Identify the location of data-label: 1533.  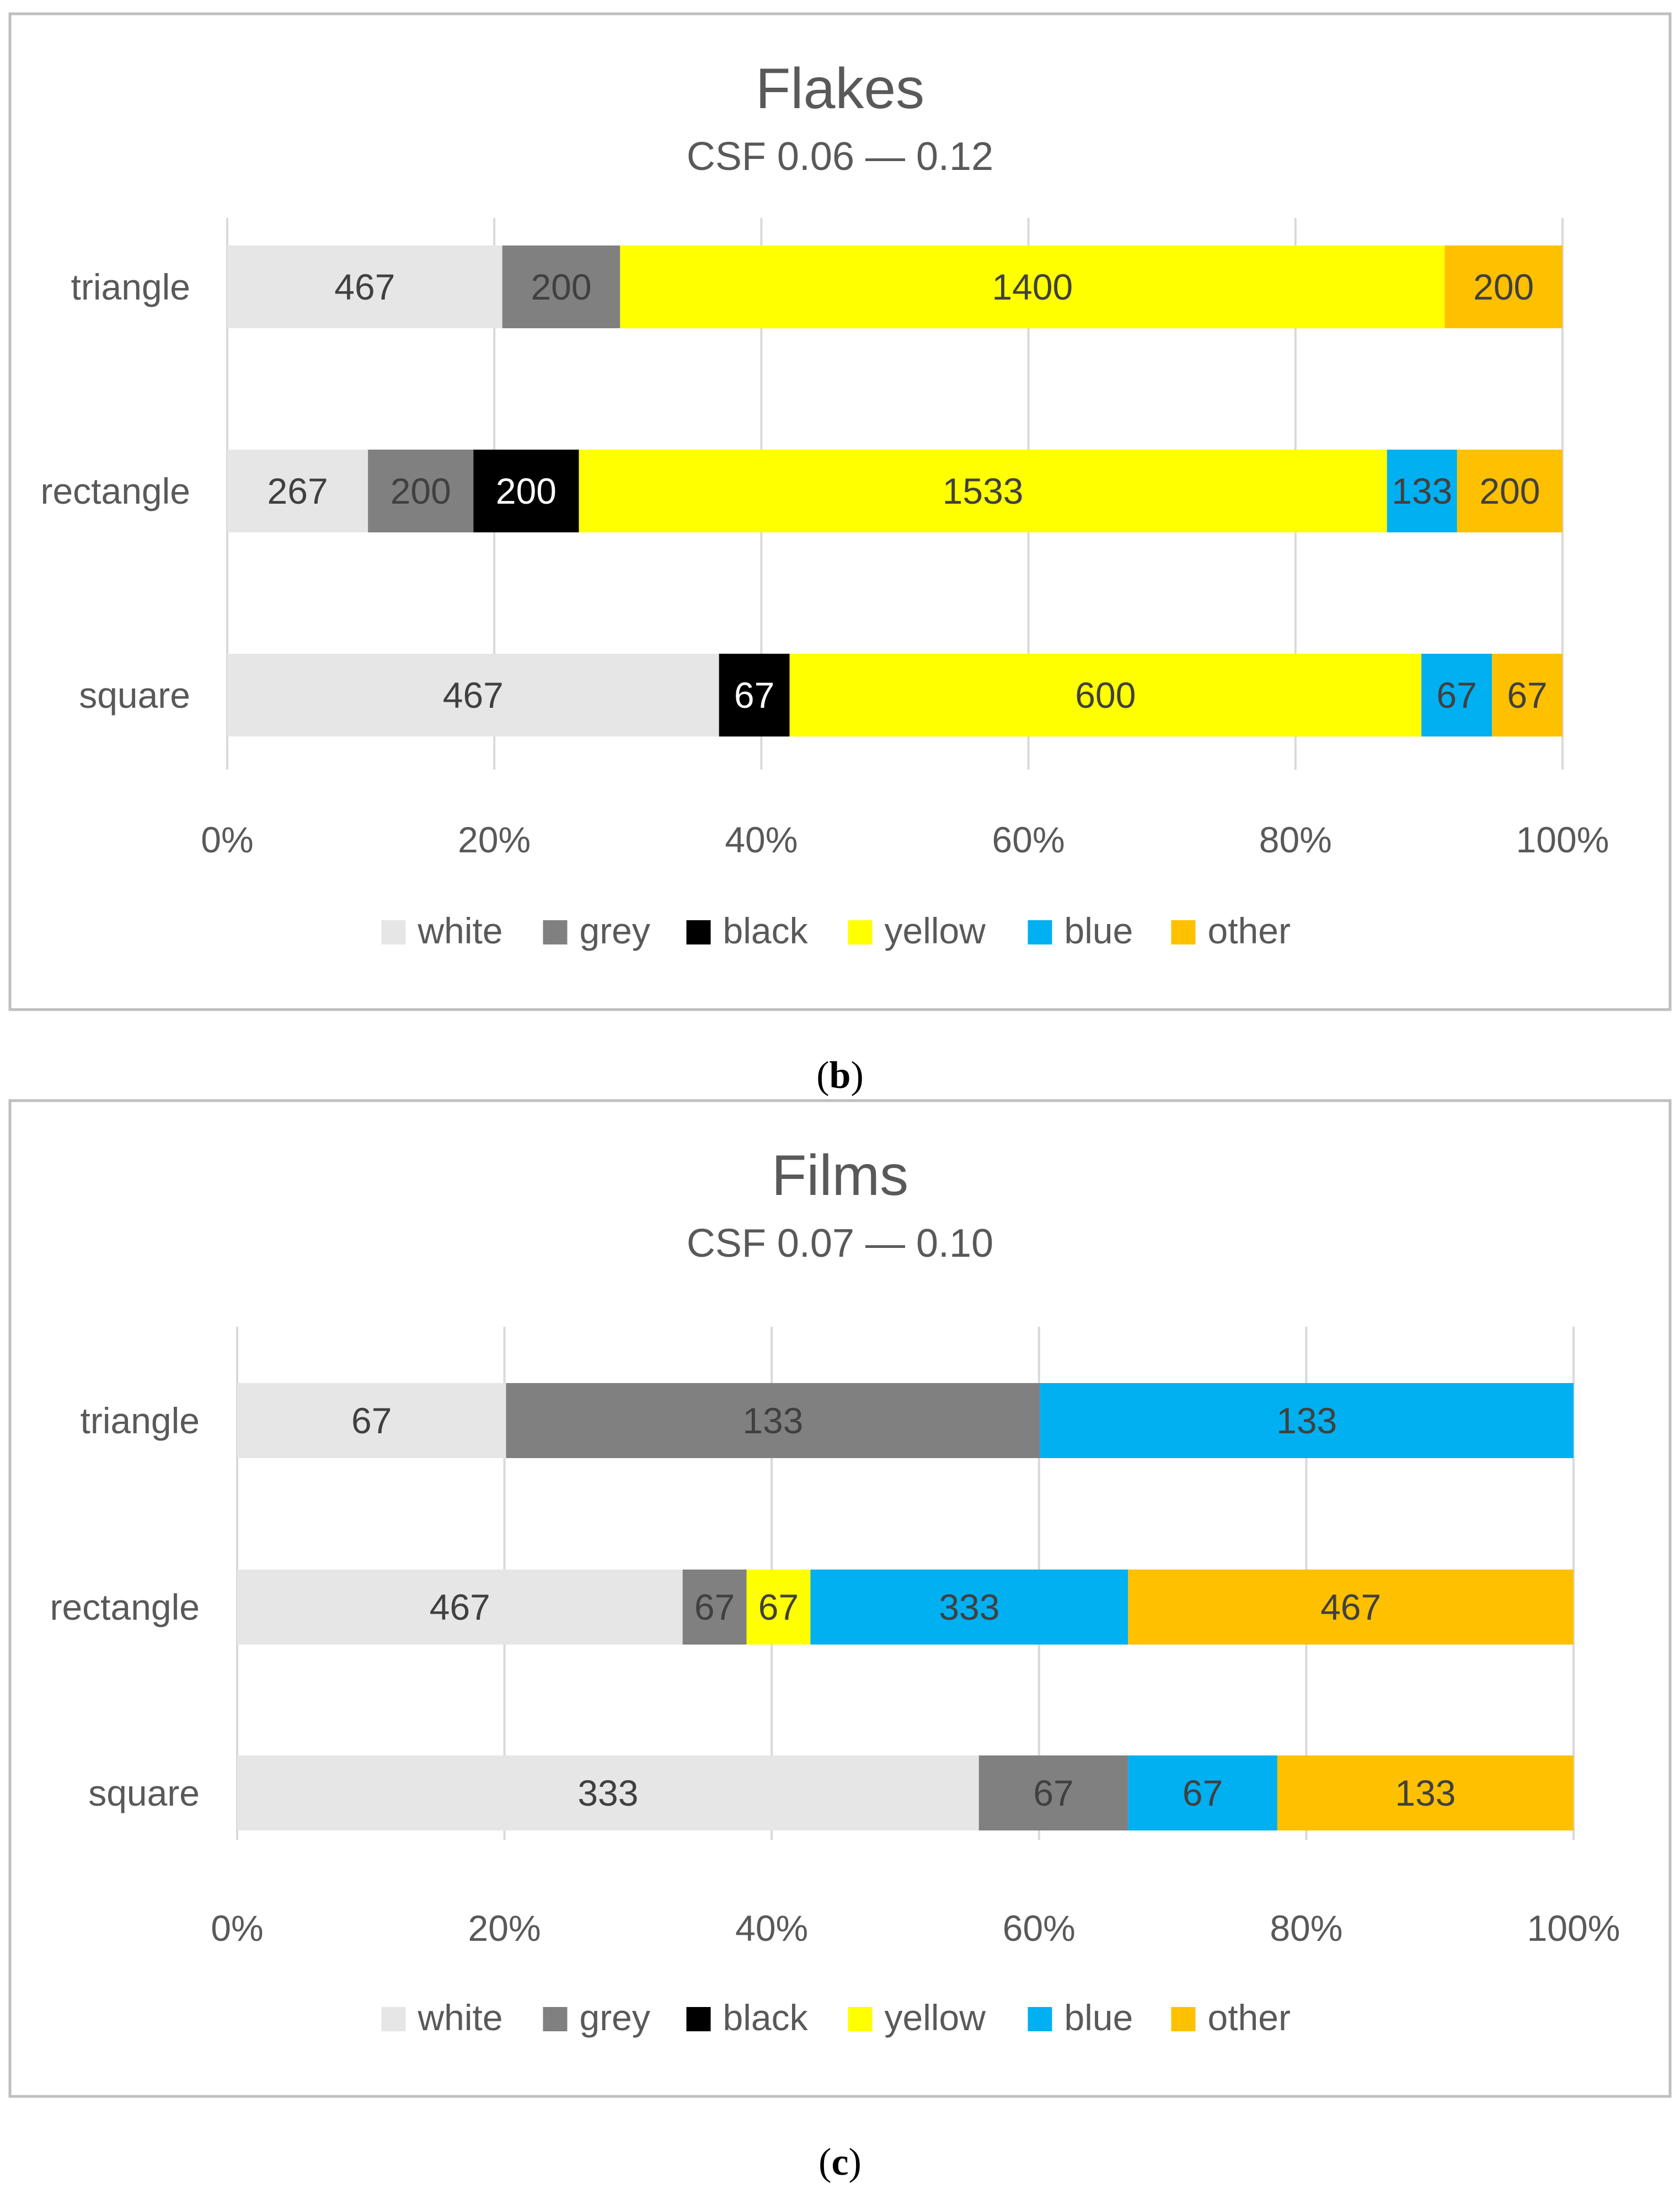
(983, 491).